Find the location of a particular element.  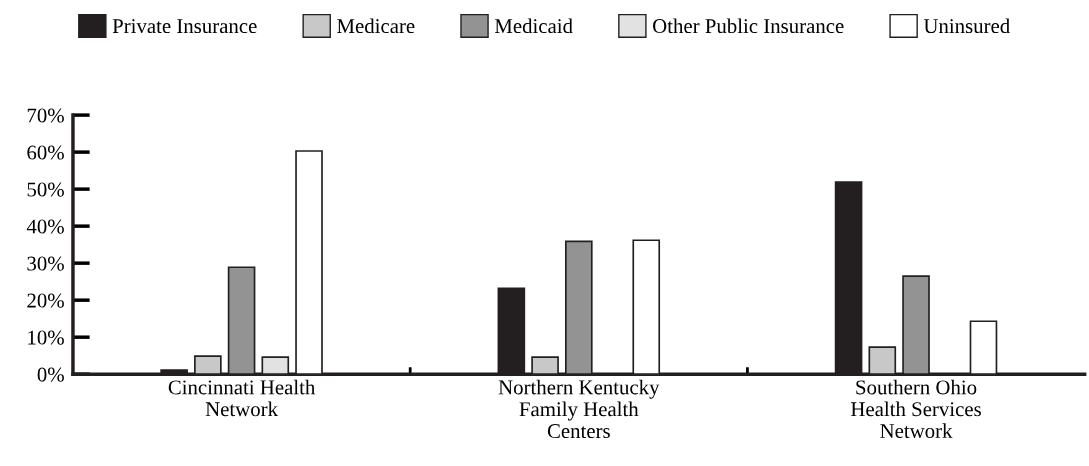

y-tick-label: 50% is located at coordinates (45, 189).